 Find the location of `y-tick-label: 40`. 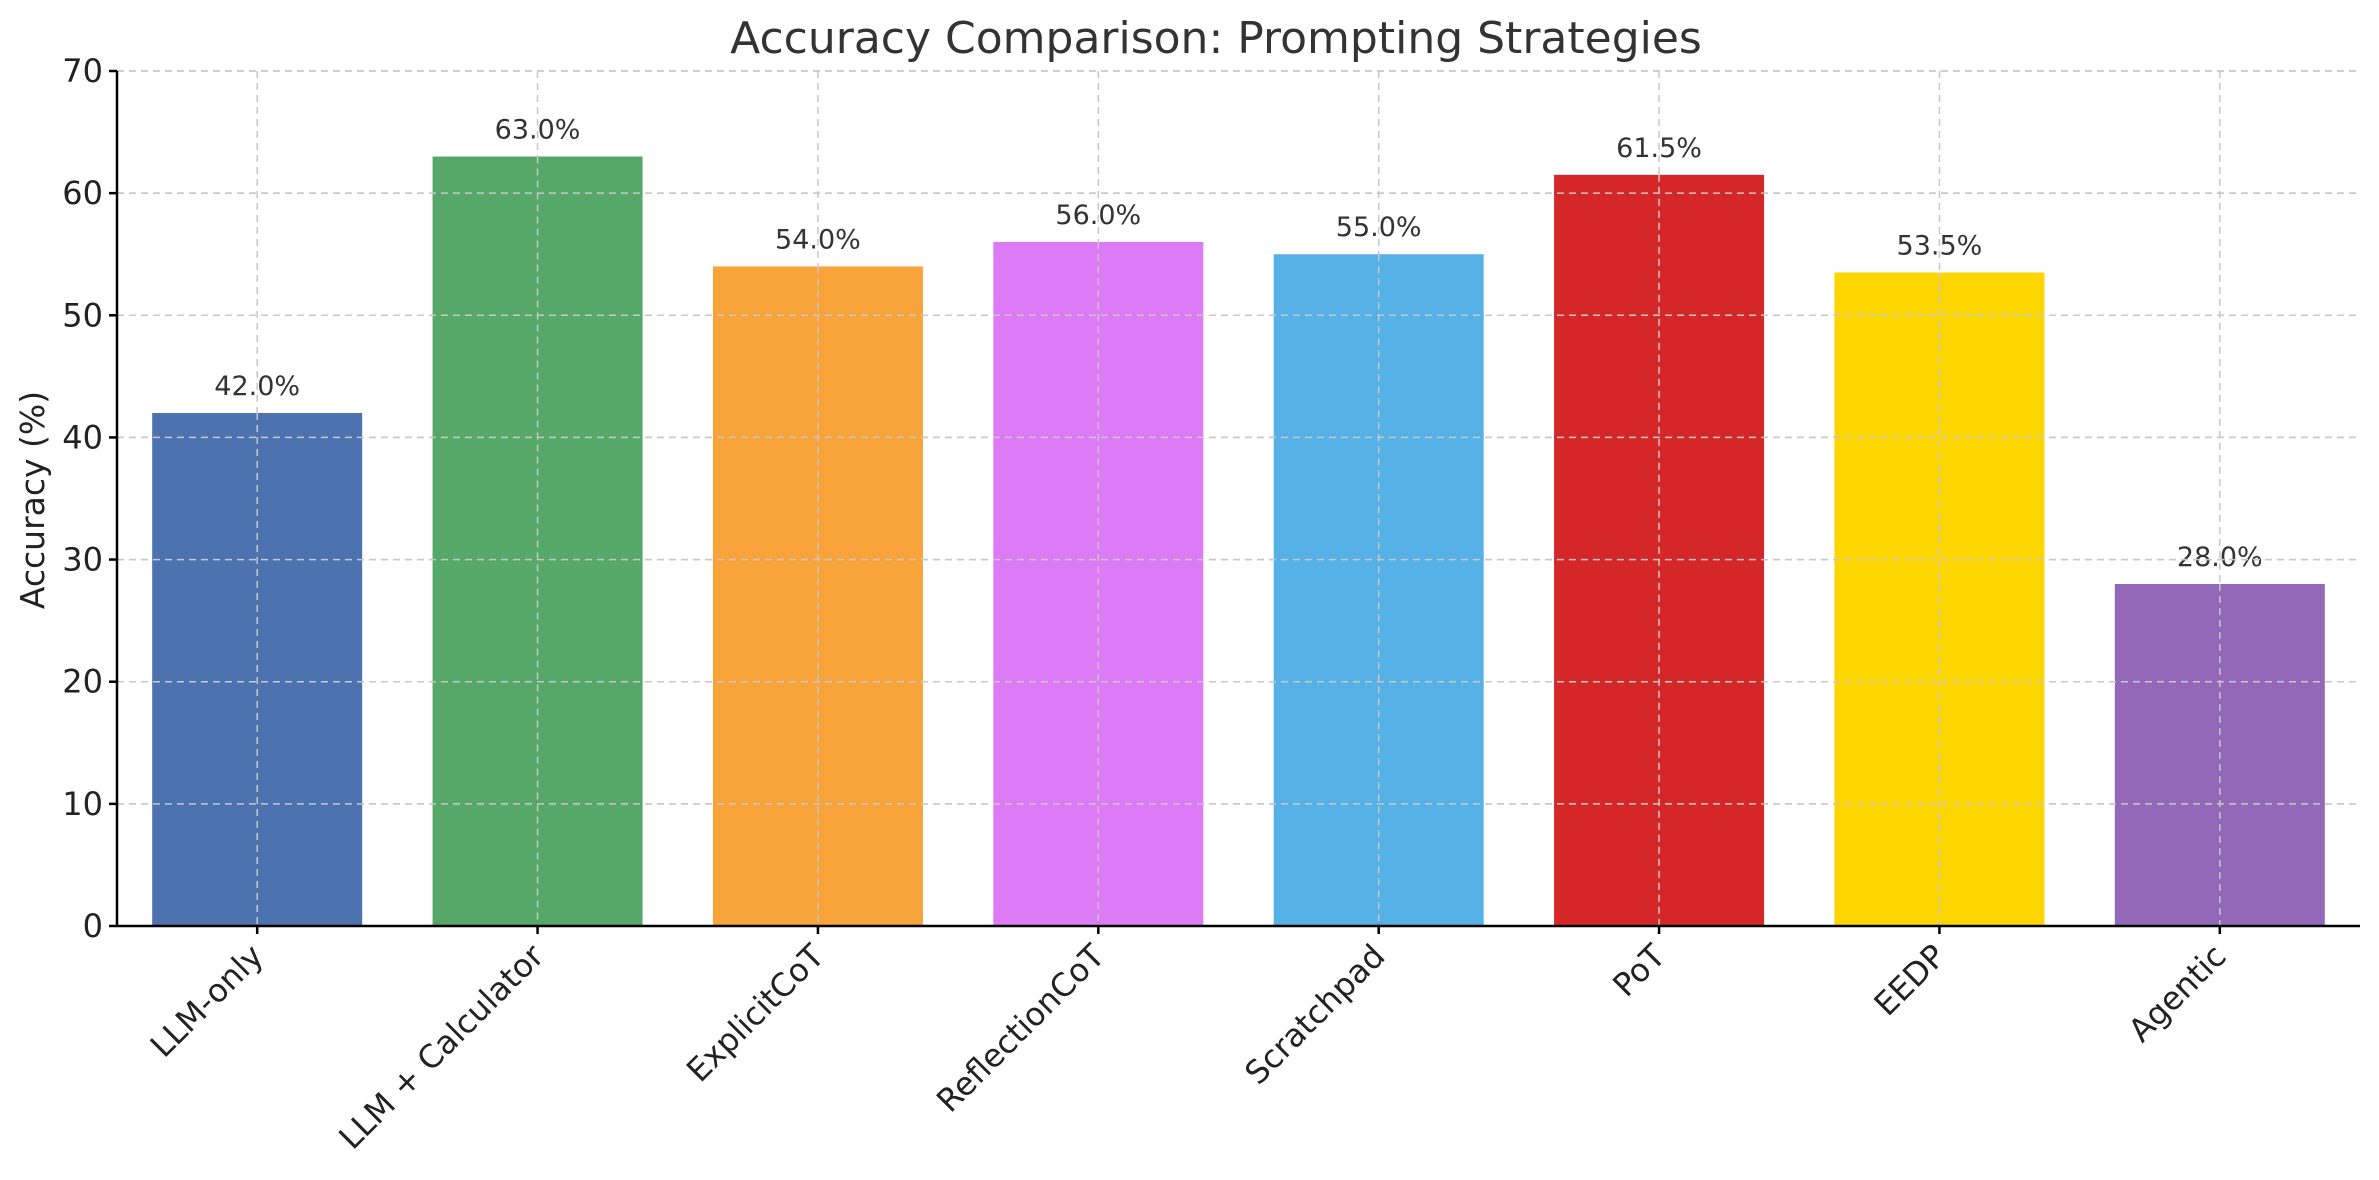

y-tick-label: 40 is located at coordinates (82, 437).